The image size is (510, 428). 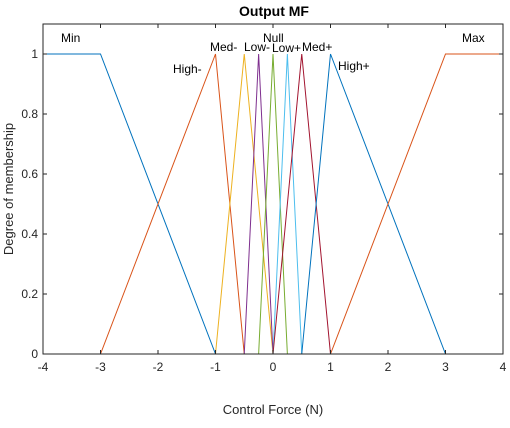 I want to click on x-tick-label-6: 2, so click(x=388, y=367).